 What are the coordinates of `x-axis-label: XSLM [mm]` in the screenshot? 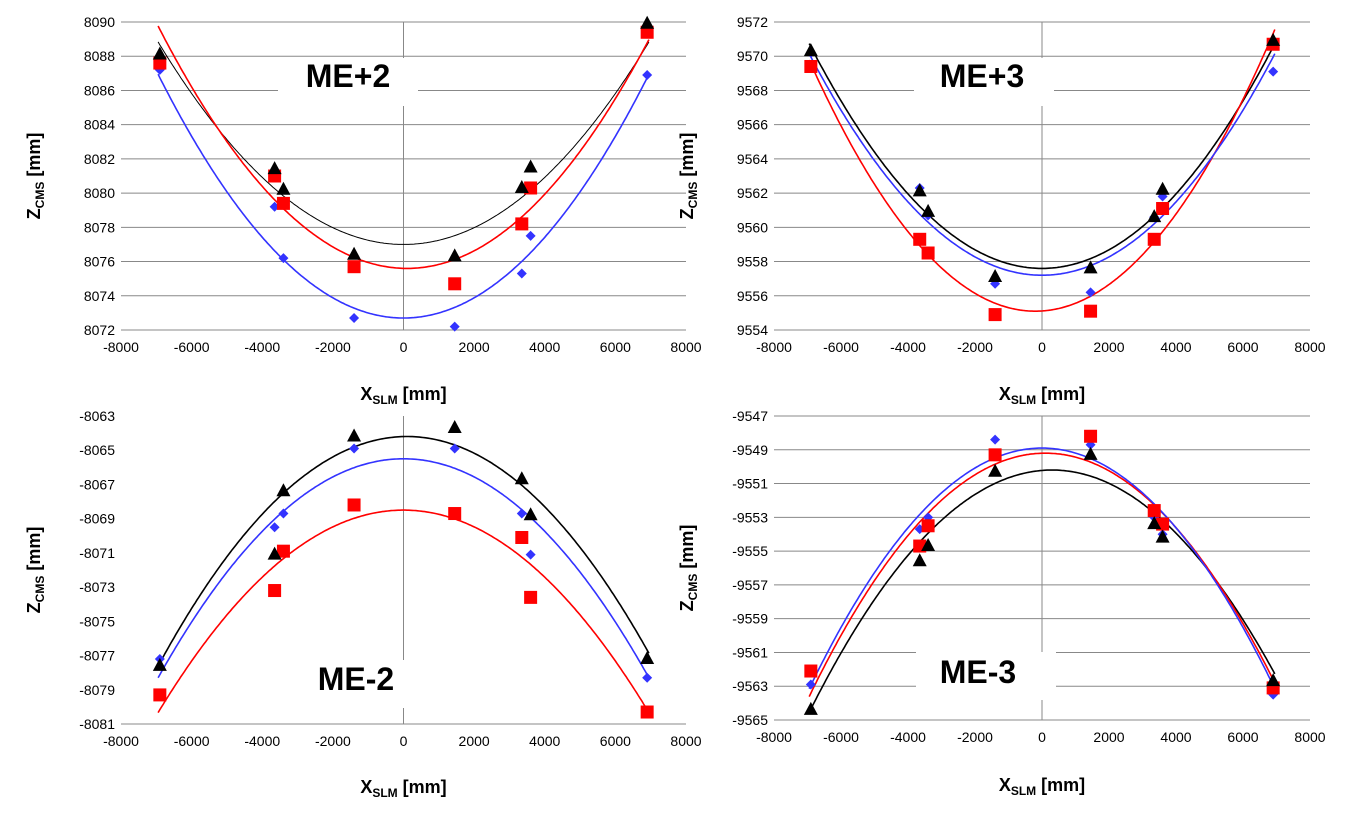 It's located at (403, 395).